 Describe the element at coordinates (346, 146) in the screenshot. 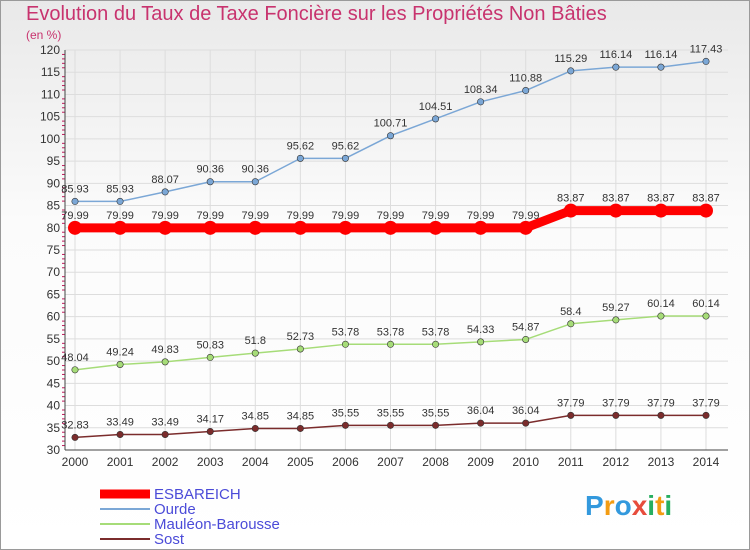

I see `data-label: 95.62` at that location.